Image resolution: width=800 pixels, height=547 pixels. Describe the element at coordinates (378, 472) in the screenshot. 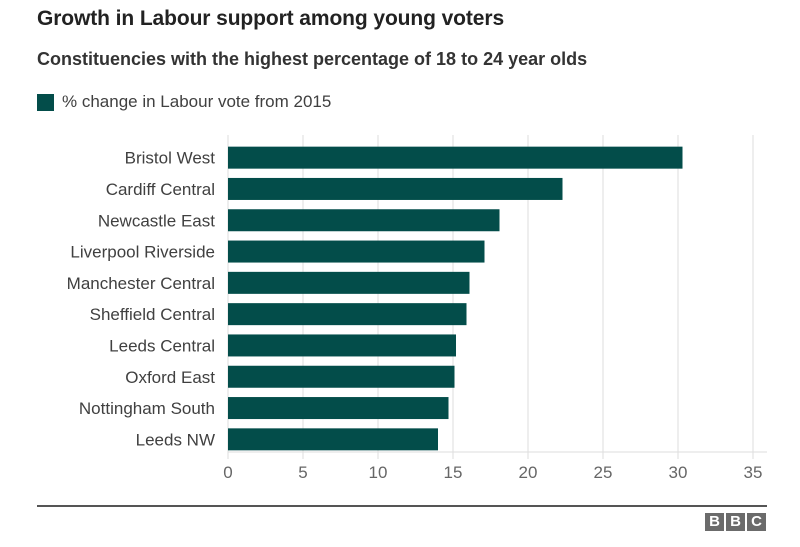

I see `x-tick-label: 10` at that location.